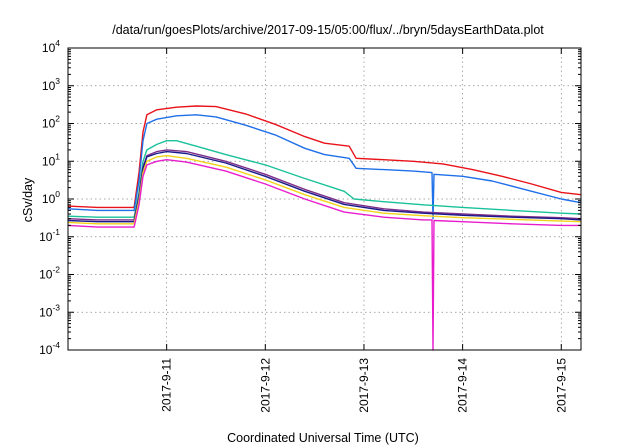 The width and height of the screenshot is (640, 448). Describe the element at coordinates (49, 273) in the screenshot. I see `y-tick-label: 10⁻²` at that location.